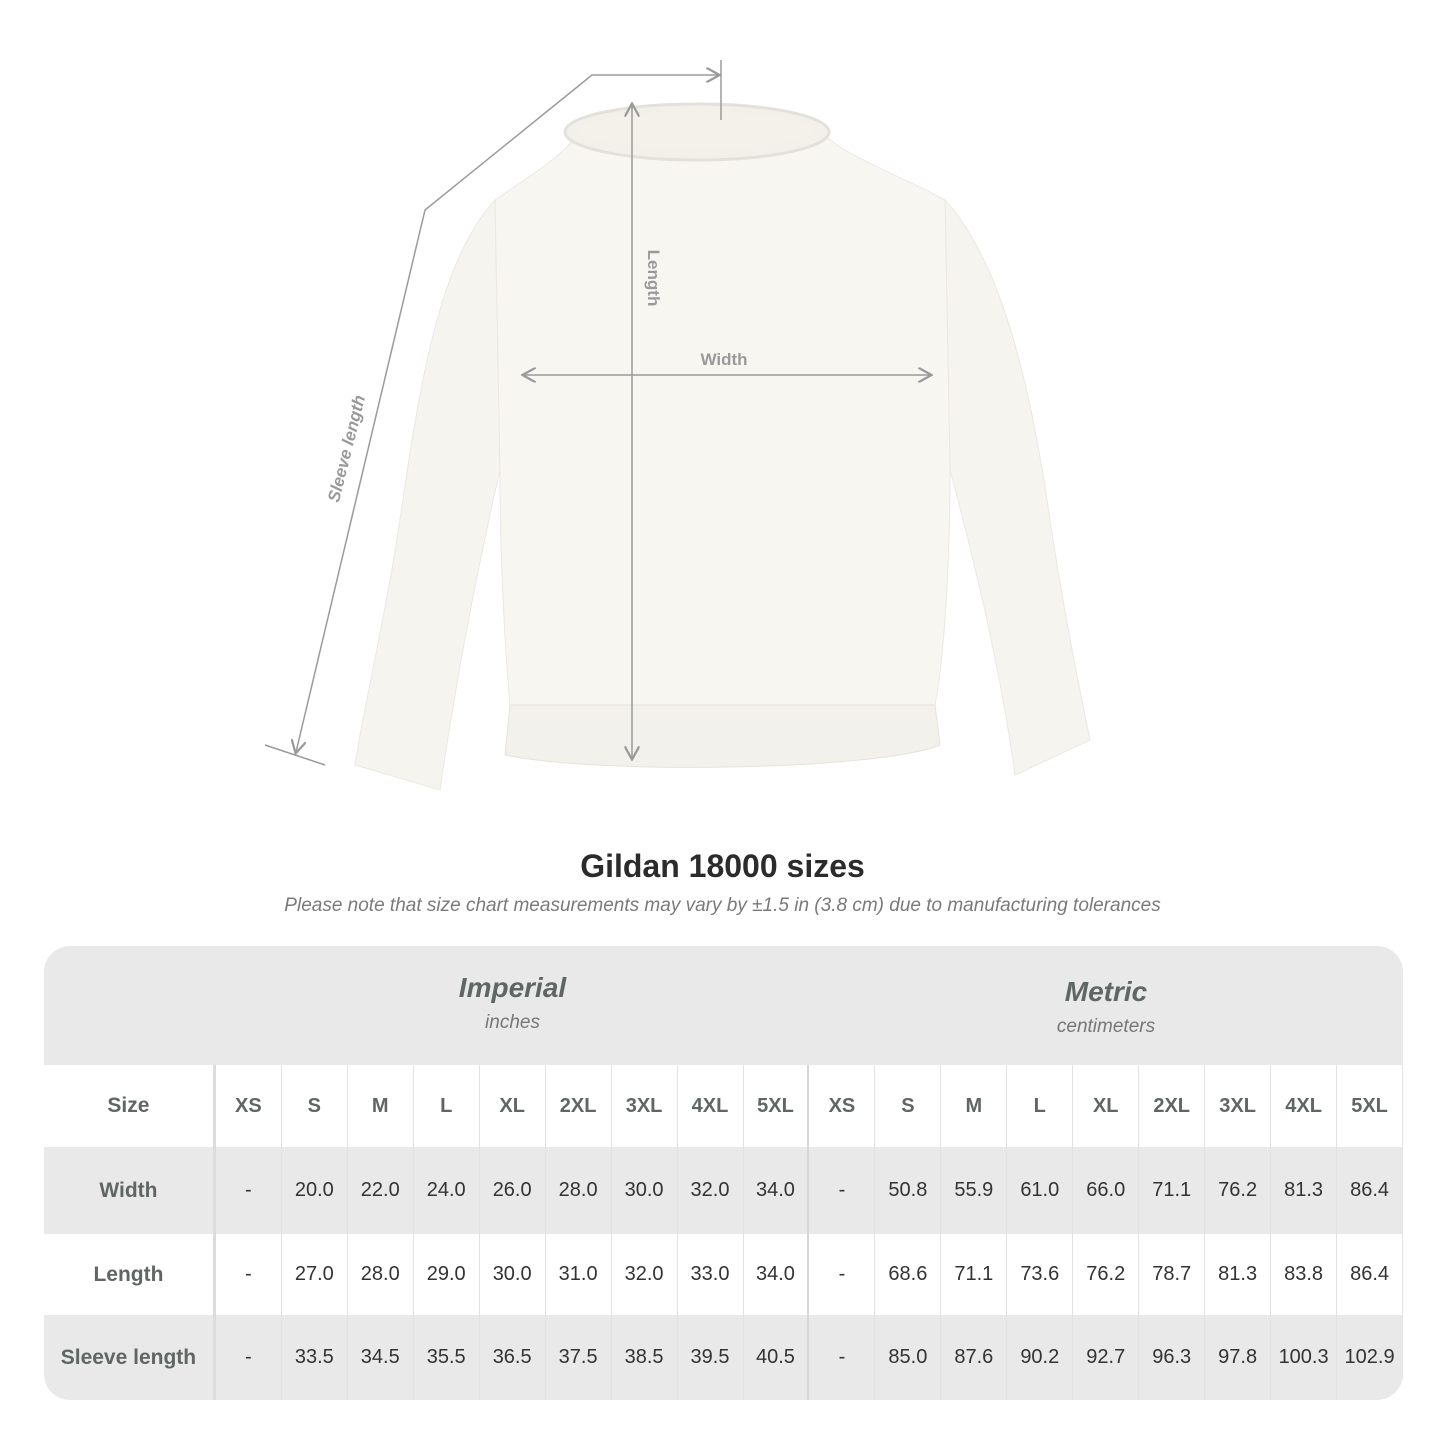 The height and width of the screenshot is (1445, 1445). Describe the element at coordinates (653, 278) in the screenshot. I see `length-label: Length` at that location.